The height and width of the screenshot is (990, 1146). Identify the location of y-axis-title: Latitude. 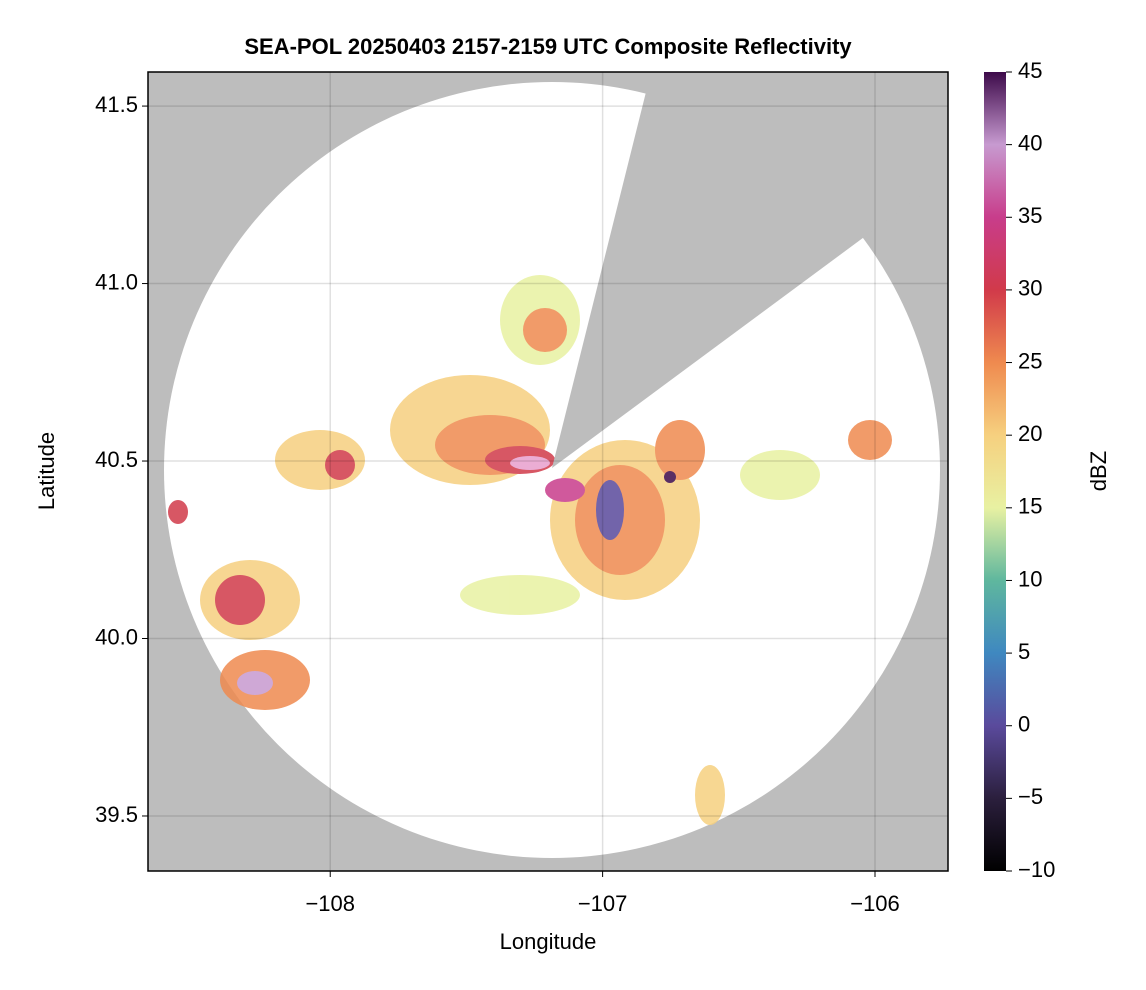
(46, 471).